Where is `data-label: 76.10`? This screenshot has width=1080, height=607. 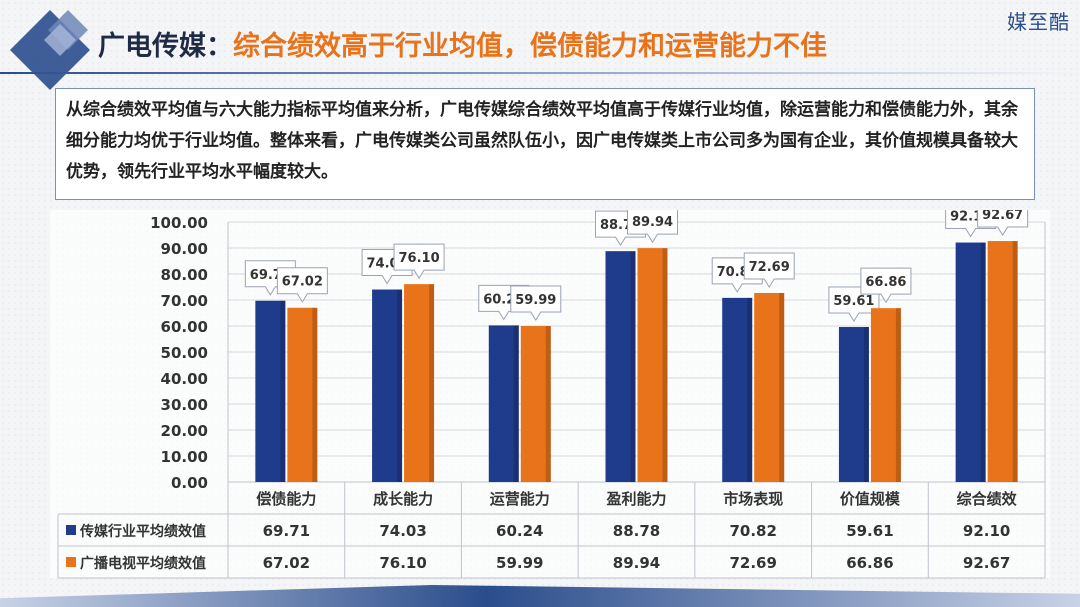 data-label: 76.10 is located at coordinates (419, 258).